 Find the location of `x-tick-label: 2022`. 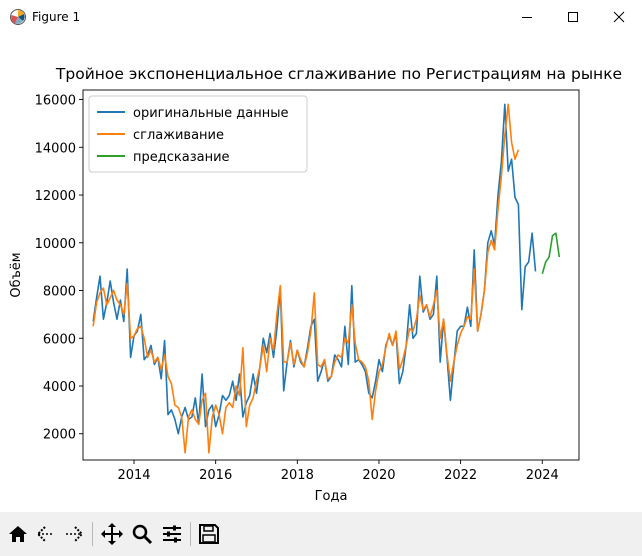

x-tick-label: 2022 is located at coordinates (460, 475).